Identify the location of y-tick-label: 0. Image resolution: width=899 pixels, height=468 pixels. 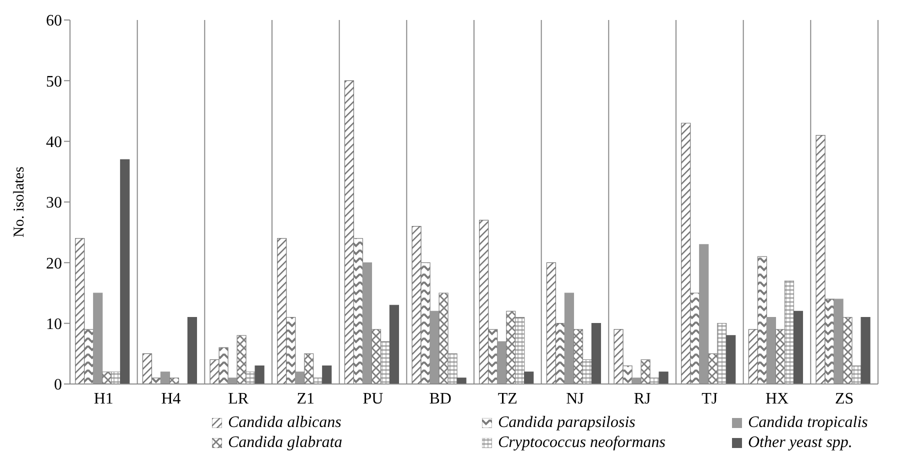
(58, 385).